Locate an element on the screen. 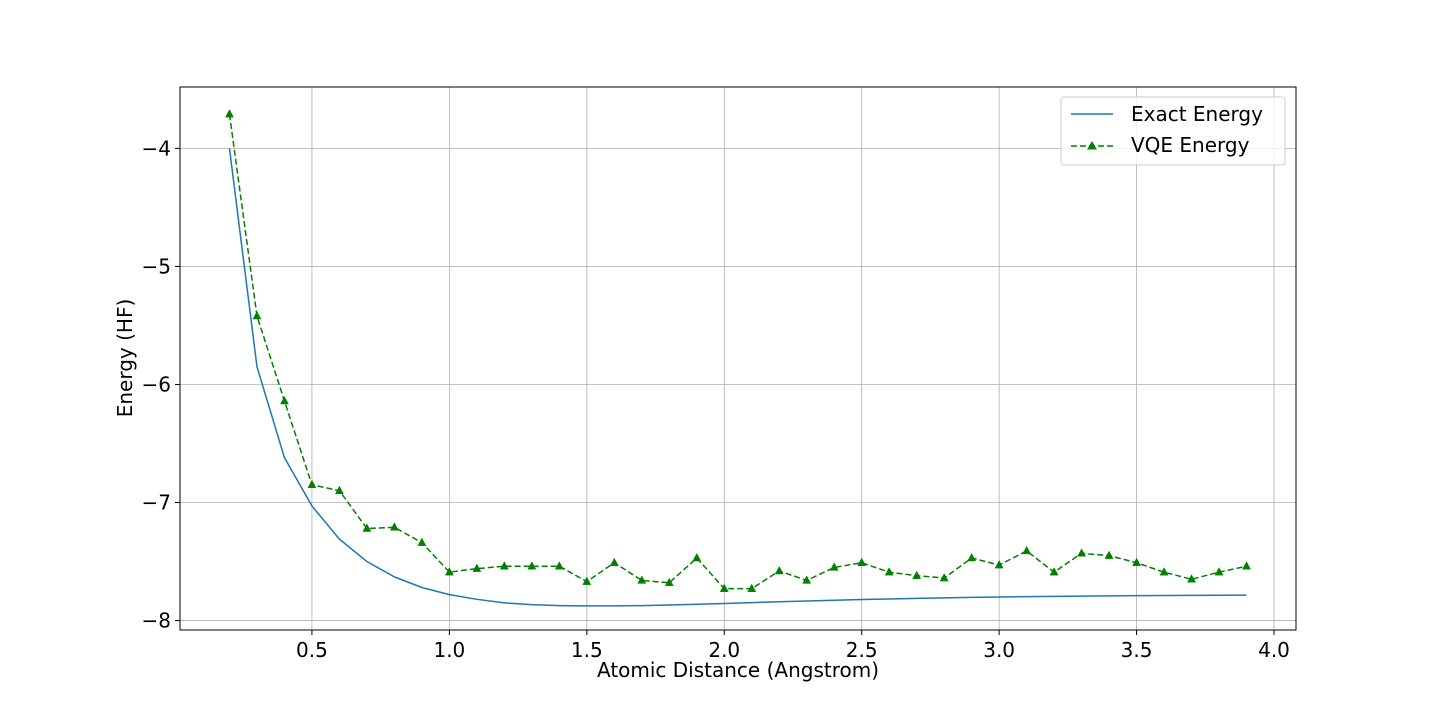  y-tick-label: −6 is located at coordinates (156, 384).